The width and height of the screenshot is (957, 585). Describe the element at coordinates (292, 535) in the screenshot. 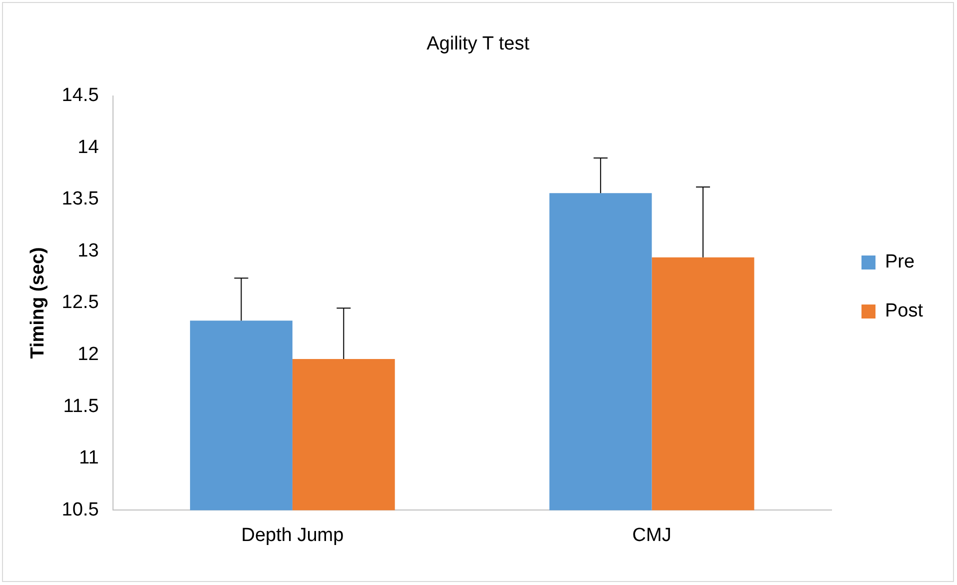

I see `x-tick-label: Depth Jump` at that location.